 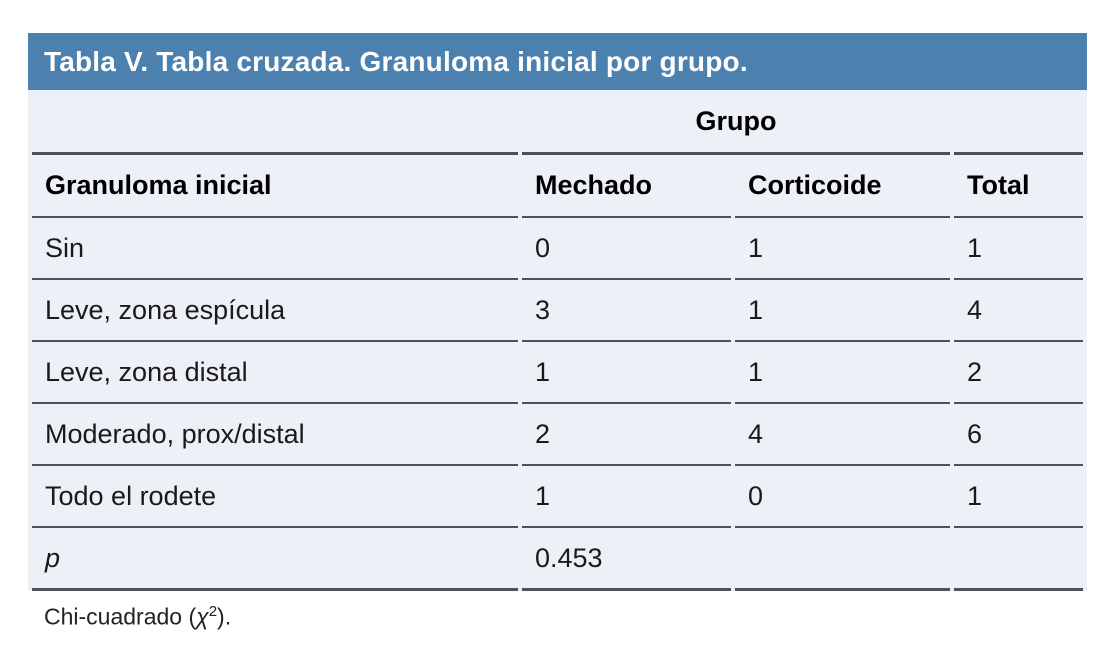 What do you see at coordinates (275, 249) in the screenshot?
I see `row-label: Sin` at bounding box center [275, 249].